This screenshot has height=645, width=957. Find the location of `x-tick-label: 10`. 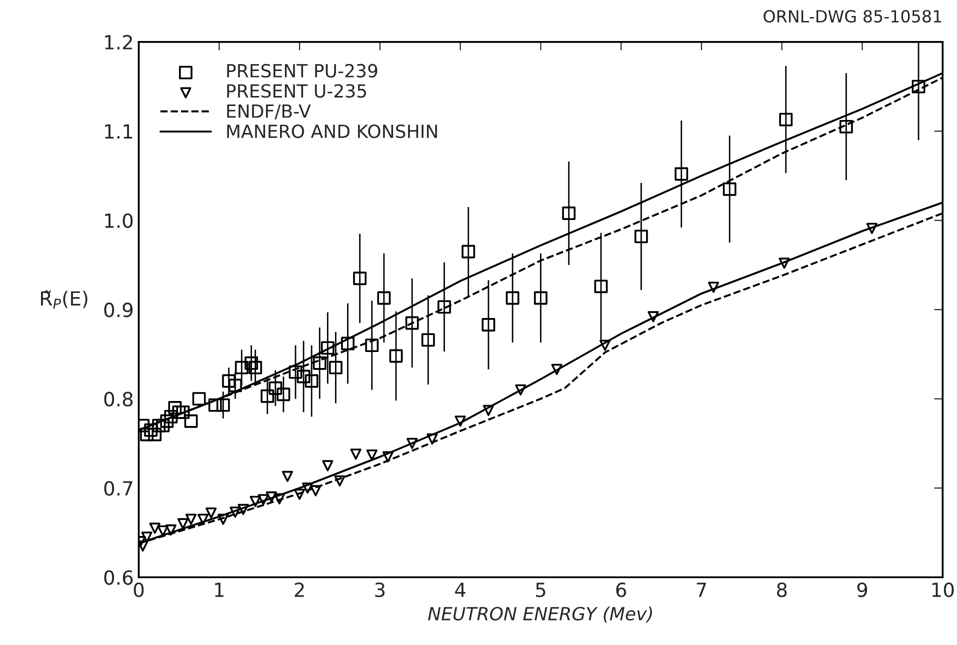

x-tick-label: 10 is located at coordinates (943, 590).